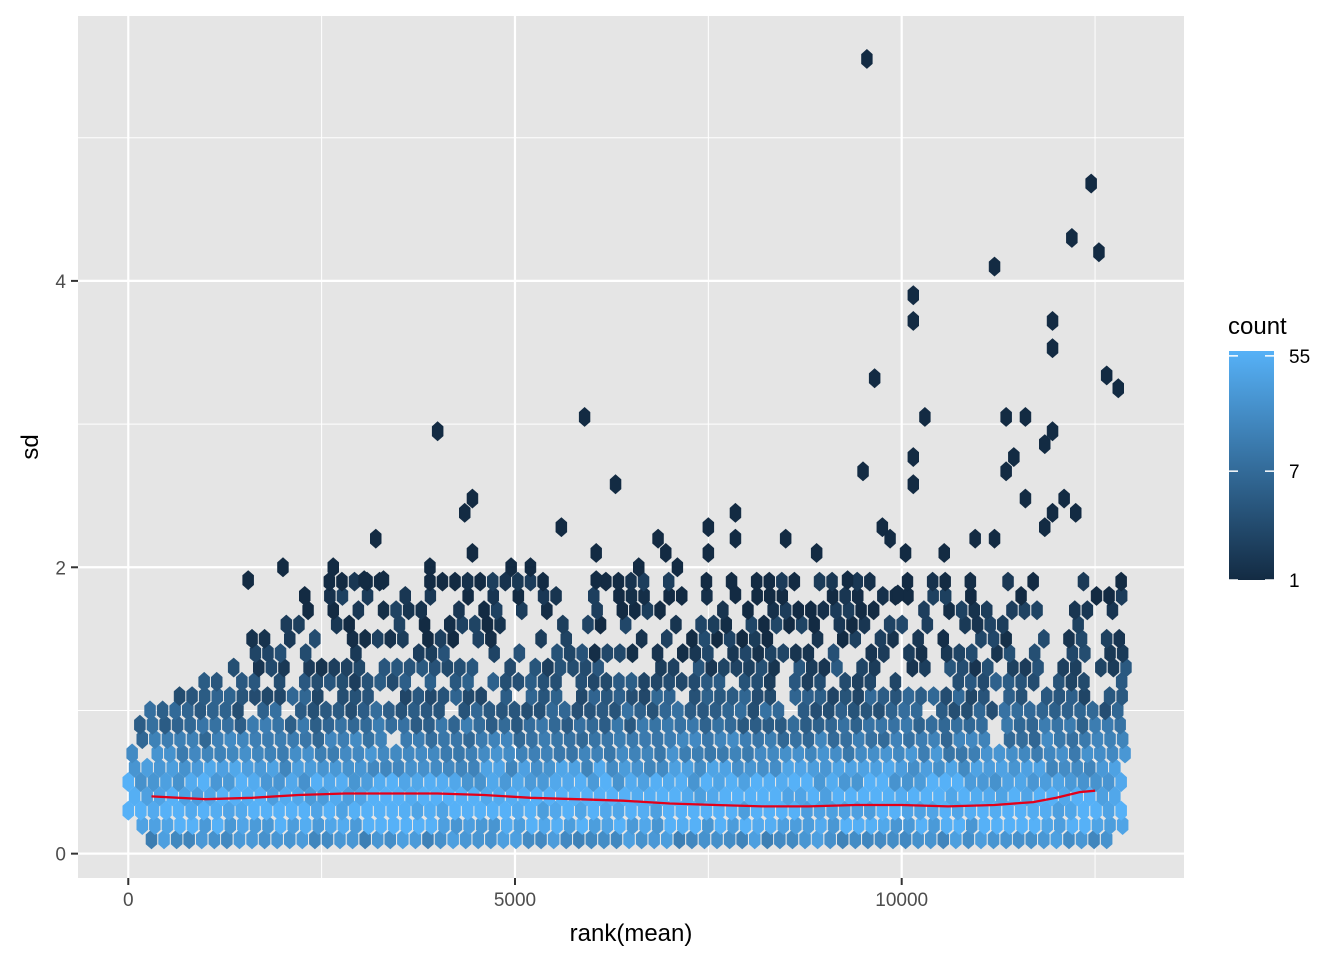  I want to click on x-tick-label: 10000, so click(901, 900).